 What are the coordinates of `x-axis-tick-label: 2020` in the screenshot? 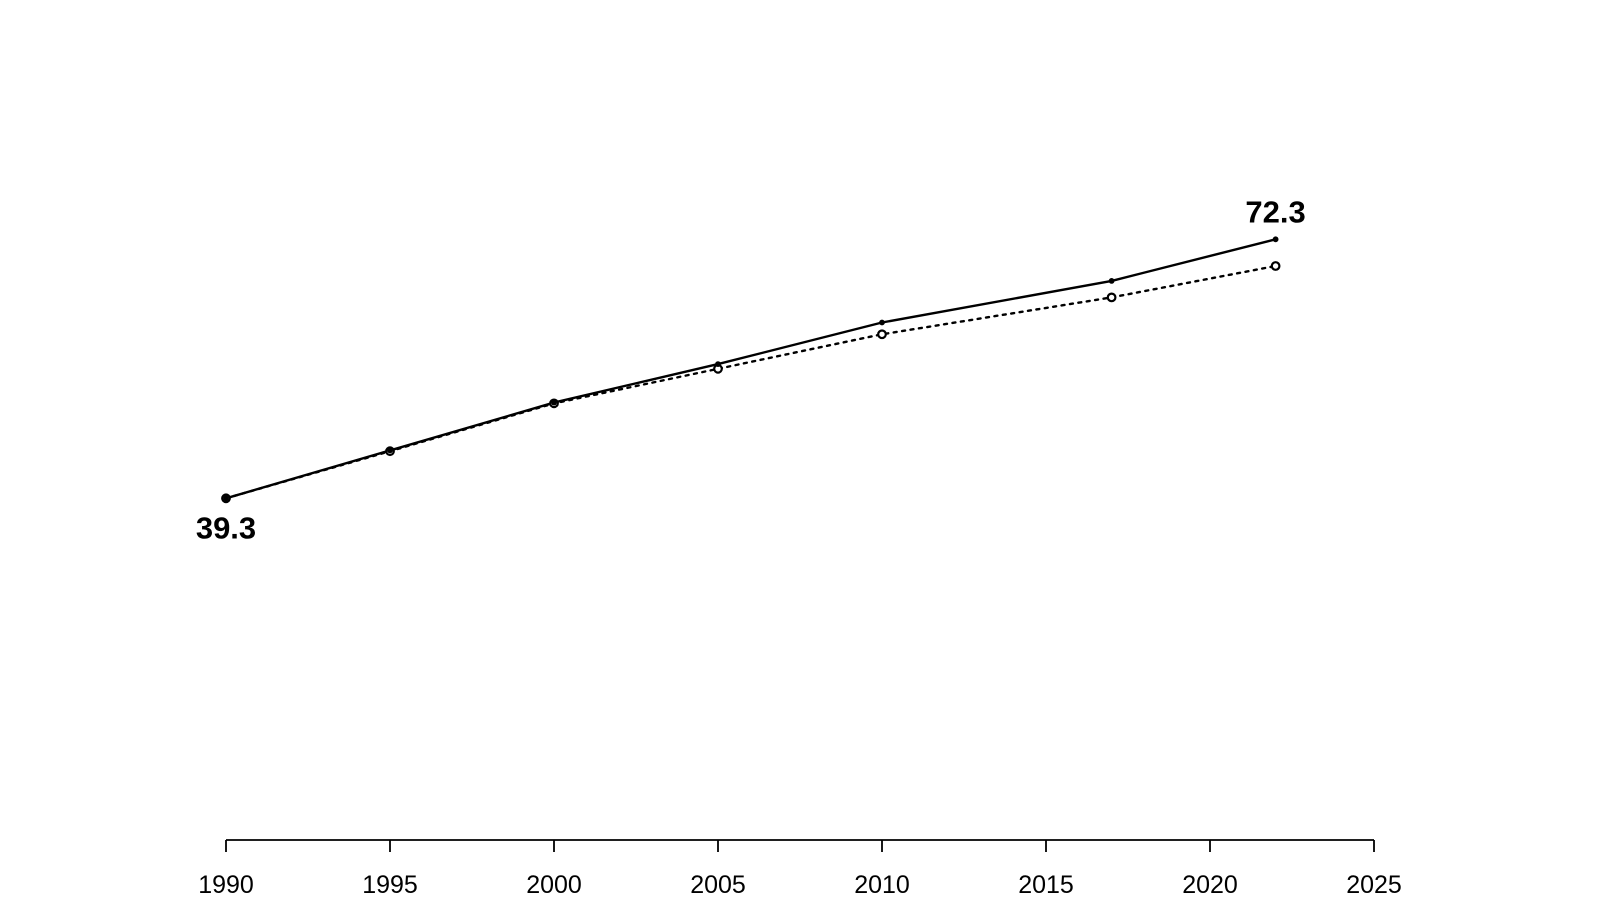 It's located at (1210, 885).